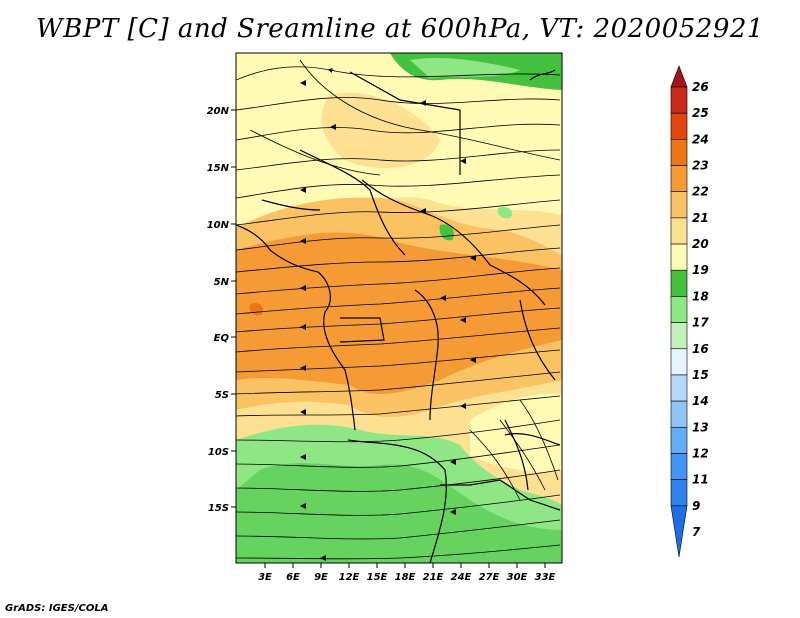  I want to click on colorbar-label: 16, so click(700, 349).